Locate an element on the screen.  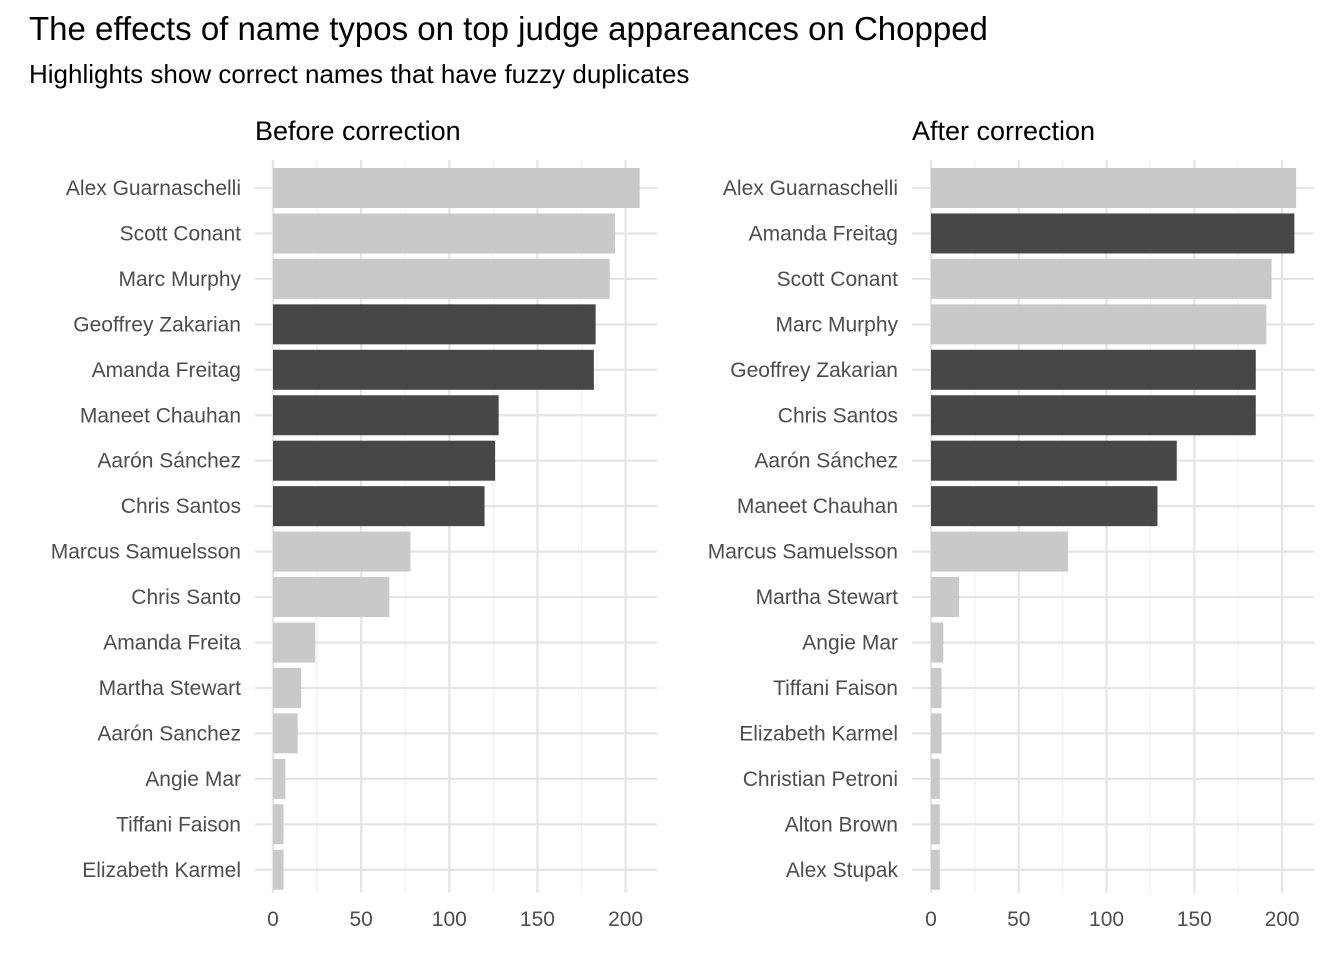
y-tick-label: Amanda Freita is located at coordinates (172, 643).